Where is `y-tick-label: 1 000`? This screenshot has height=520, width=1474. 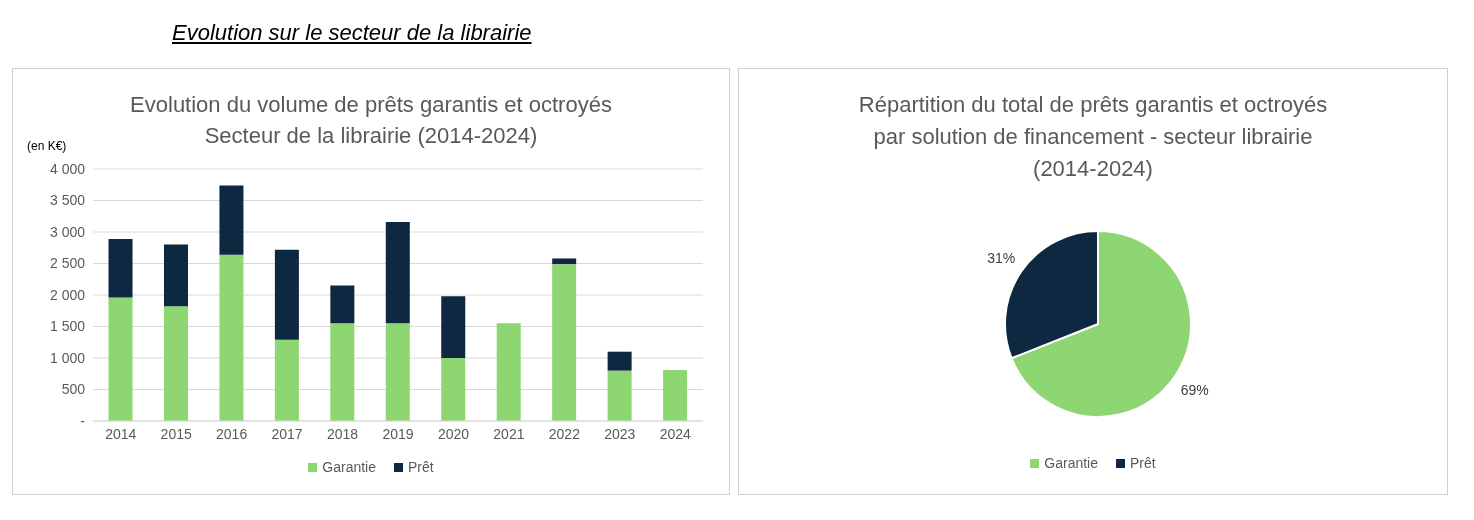
y-tick-label: 1 000 is located at coordinates (67, 357).